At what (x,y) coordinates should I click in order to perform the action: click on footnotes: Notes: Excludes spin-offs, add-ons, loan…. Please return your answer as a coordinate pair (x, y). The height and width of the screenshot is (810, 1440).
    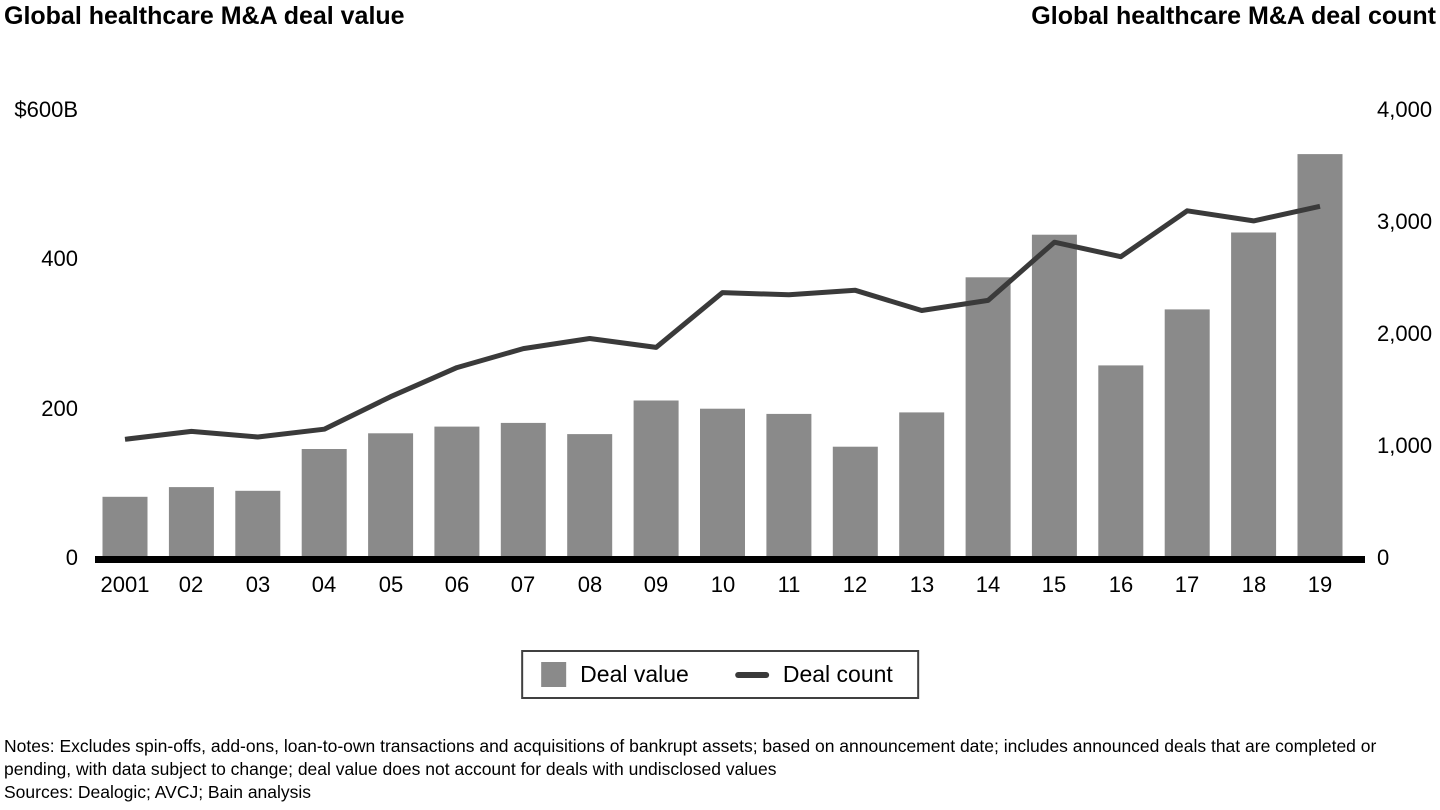
    Looking at the image, I should click on (721, 769).